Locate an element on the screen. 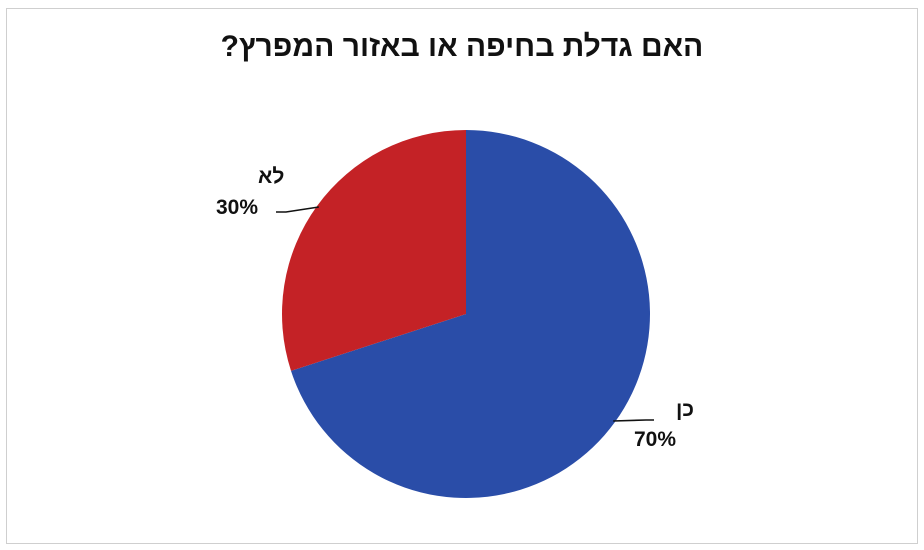 The width and height of the screenshot is (924, 550). pie-slice-label-1: לא is located at coordinates (271, 176).